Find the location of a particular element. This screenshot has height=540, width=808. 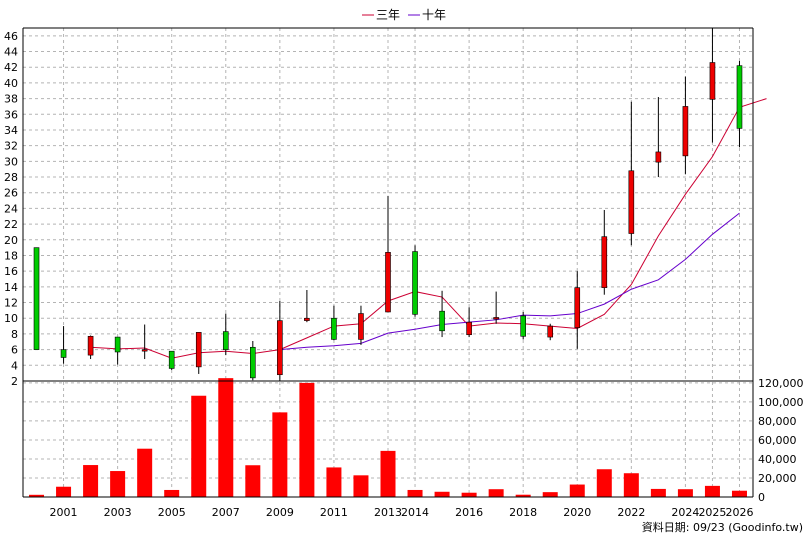

x-tick-label: 2020 is located at coordinates (577, 512).